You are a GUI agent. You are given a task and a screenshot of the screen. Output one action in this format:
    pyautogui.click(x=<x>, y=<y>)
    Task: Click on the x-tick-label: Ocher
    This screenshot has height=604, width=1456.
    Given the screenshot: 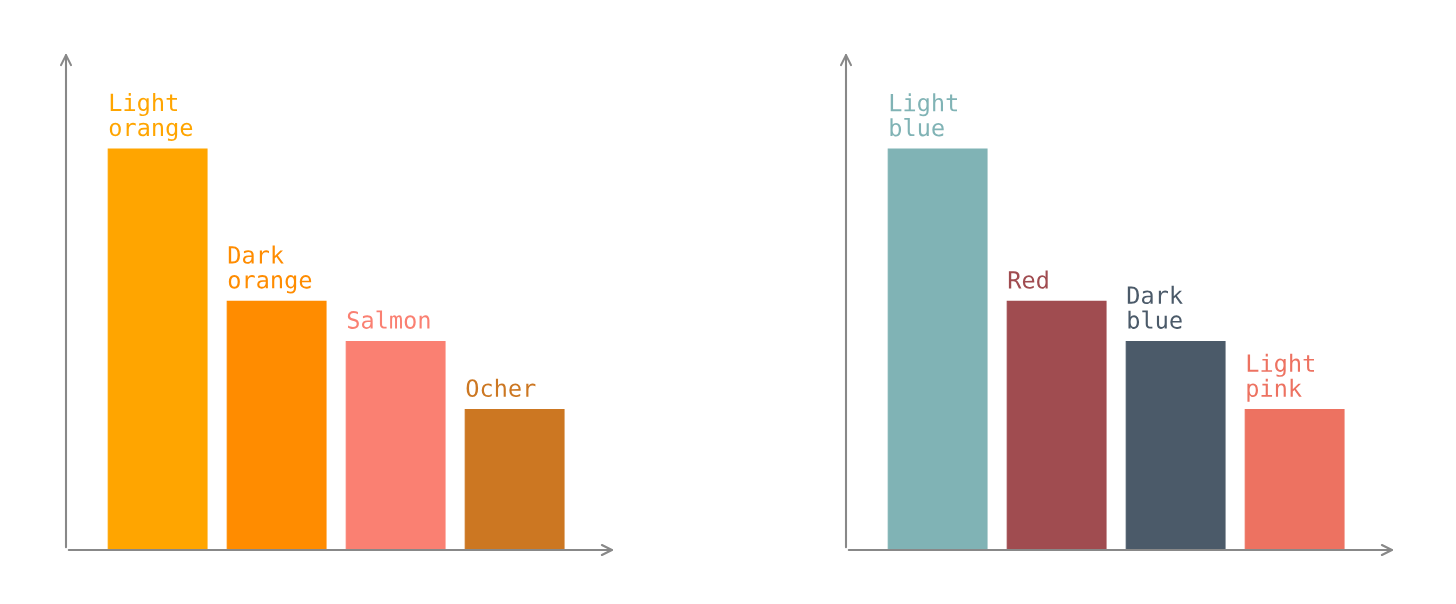 What is the action you would take?
    pyautogui.click(x=501, y=388)
    